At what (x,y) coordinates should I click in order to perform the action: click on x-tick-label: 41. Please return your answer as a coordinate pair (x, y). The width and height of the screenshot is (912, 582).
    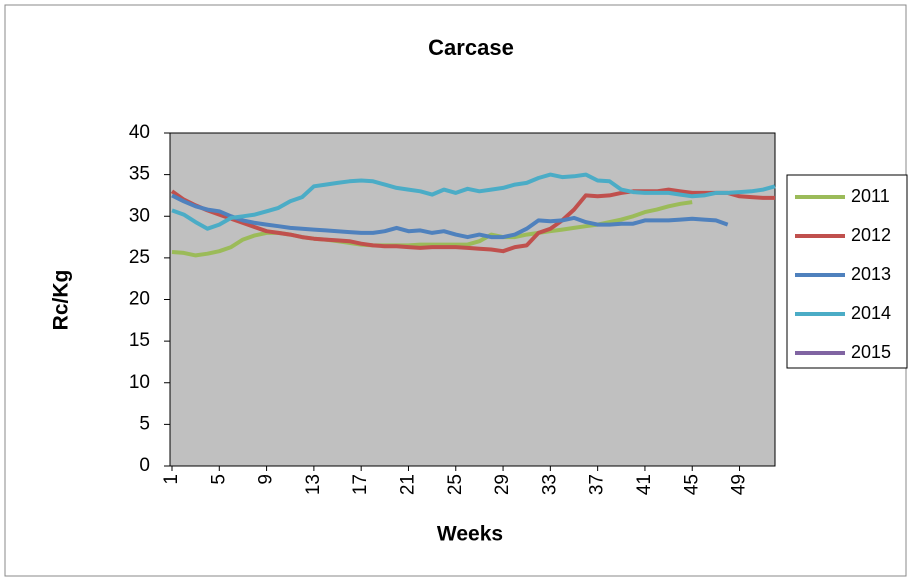
    Looking at the image, I should click on (644, 484).